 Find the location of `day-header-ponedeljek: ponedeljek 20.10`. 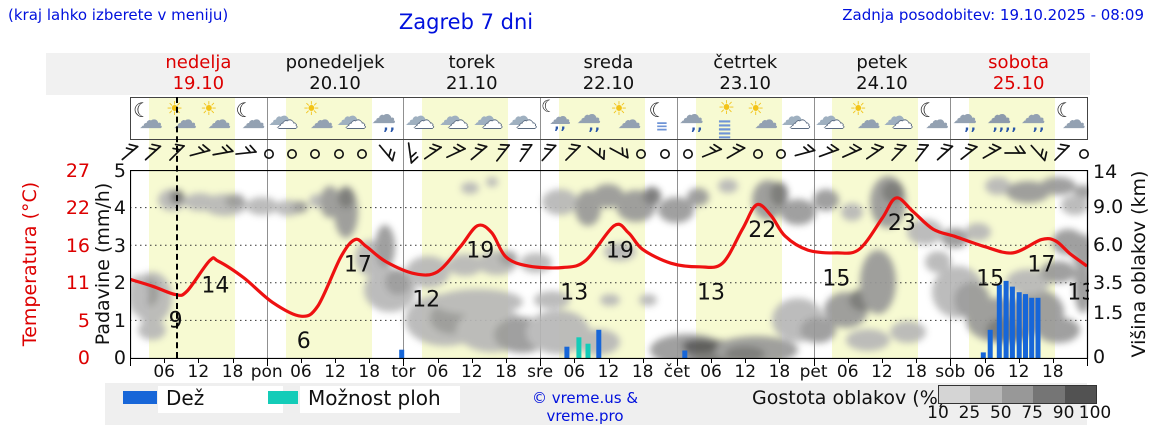

day-header-ponedeljek: ponedeljek 20.10 is located at coordinates (335, 73).